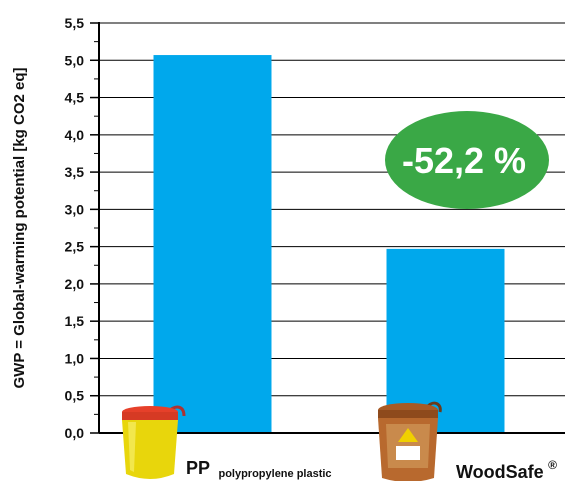 The image size is (573, 481). I want to click on pp-container-icon, so click(154, 442).